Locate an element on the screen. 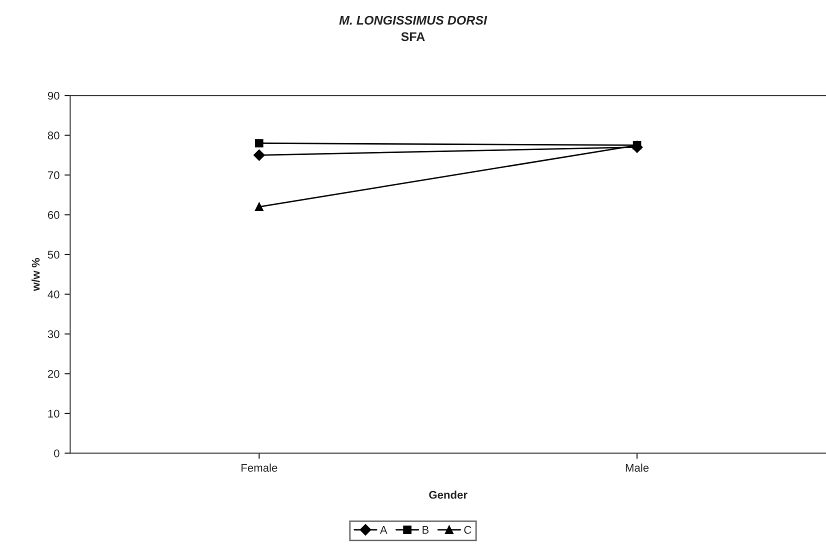 The image size is (826, 546). y-tick-label: 70 is located at coordinates (54, 175).